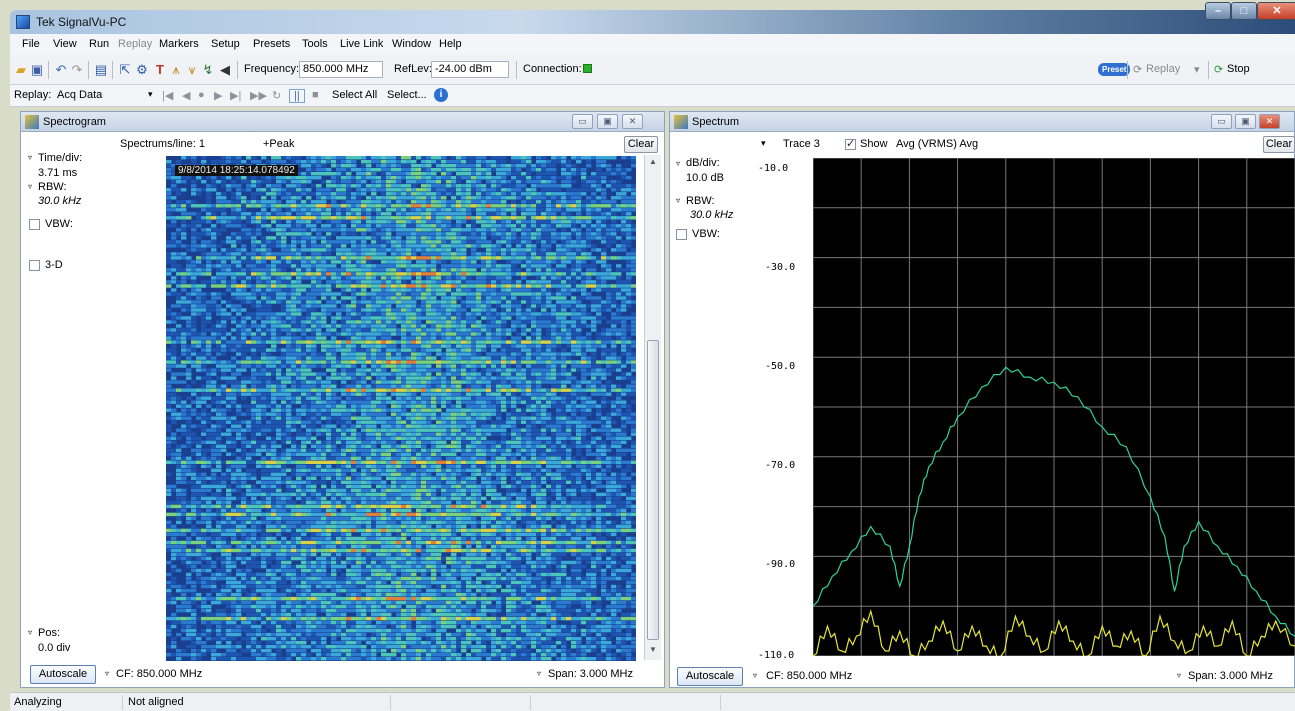 The height and width of the screenshot is (711, 1295). Describe the element at coordinates (412, 44) in the screenshot. I see `menu-window: Window` at that location.